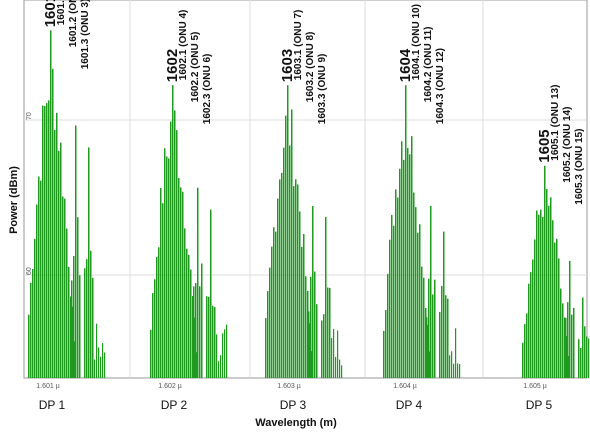 Image resolution: width=590 pixels, height=432 pixels. I want to click on x-tick-labels: 1.601 µ 1.602 µ 1.603 µ 1.604 µ 1.605 µ, so click(291, 386).